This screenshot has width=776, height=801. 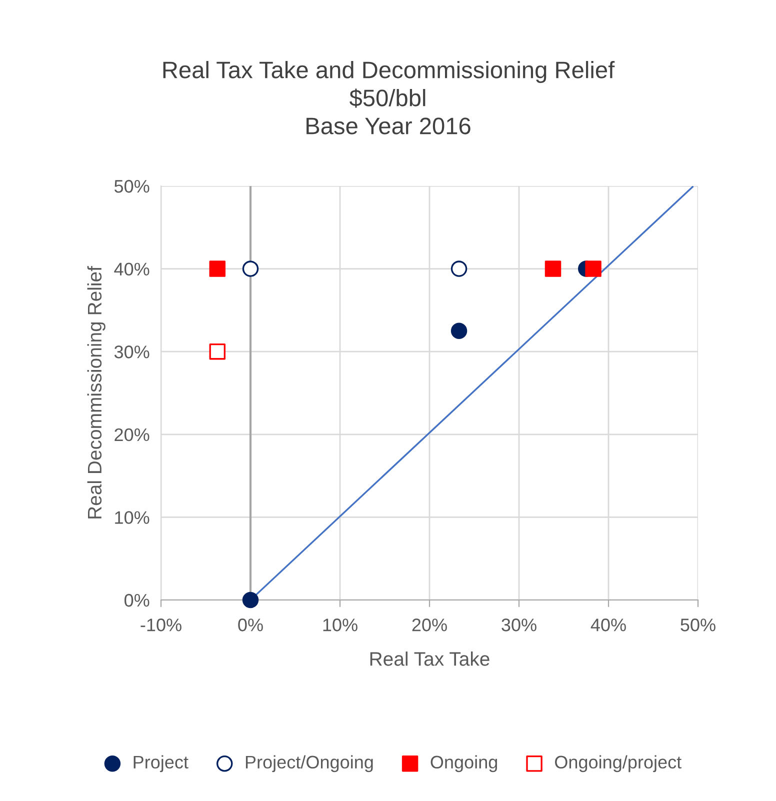 I want to click on x-tick-label: -10%, so click(x=161, y=625).